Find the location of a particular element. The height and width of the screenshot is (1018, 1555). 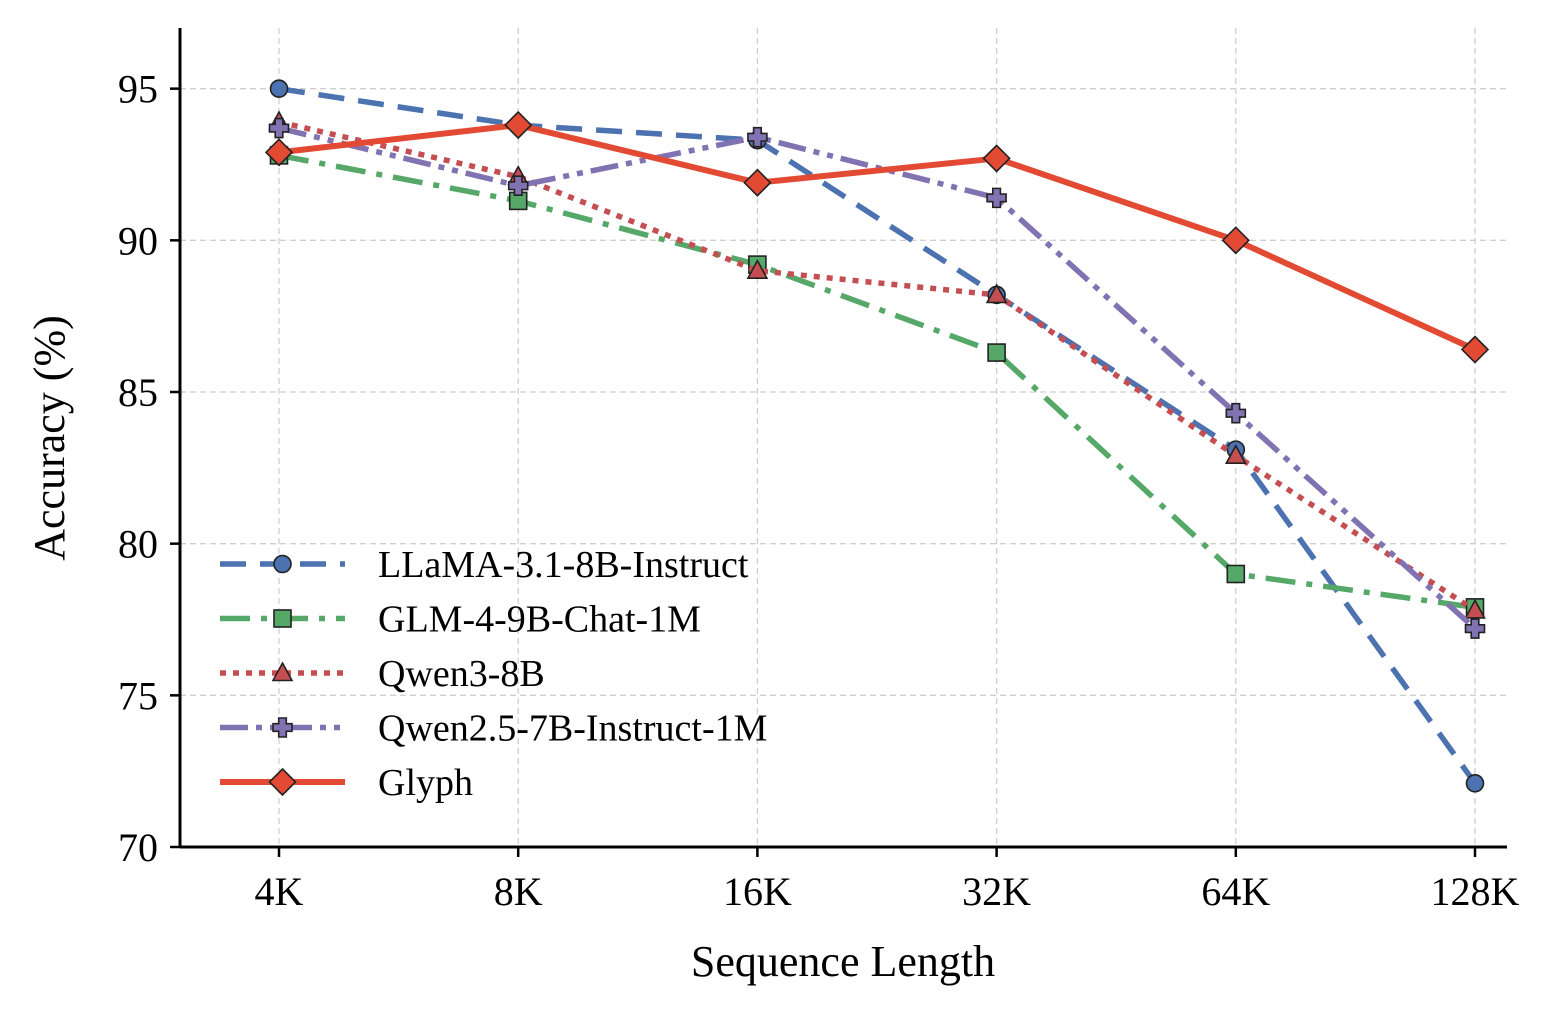

point-qwen3-8b-32K is located at coordinates (996, 293).